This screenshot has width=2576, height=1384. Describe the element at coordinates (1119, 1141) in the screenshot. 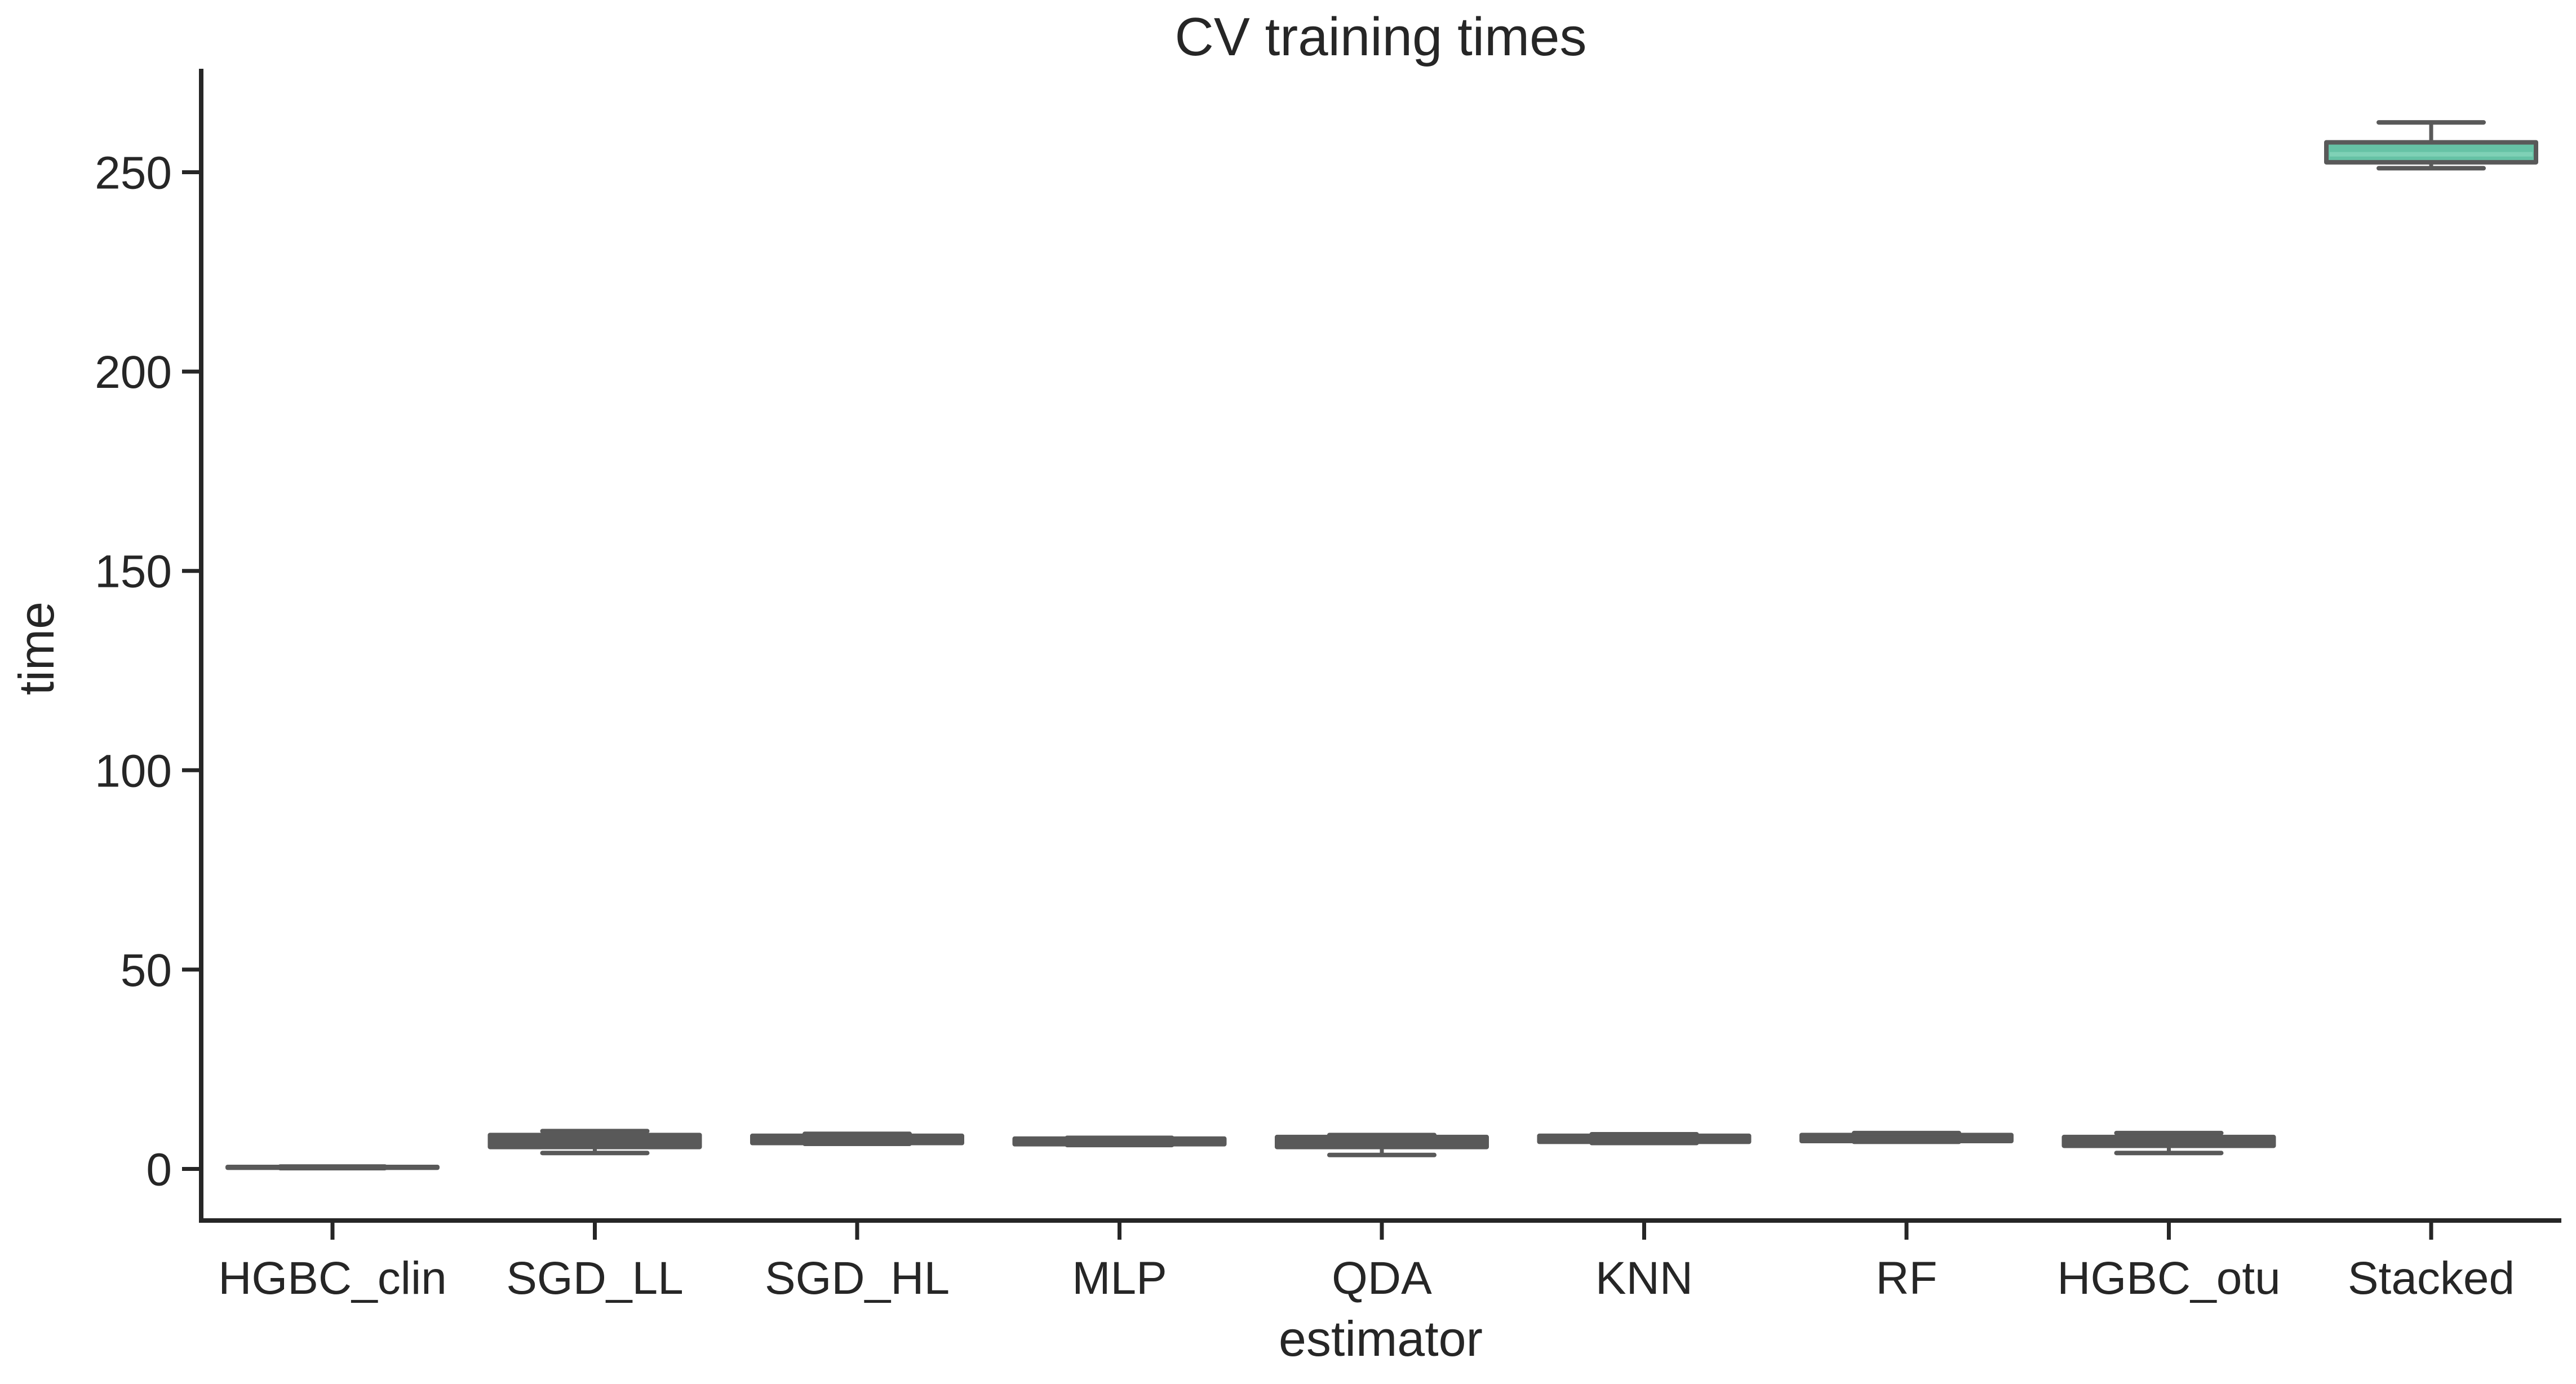

I see `box-plot-MLP` at that location.